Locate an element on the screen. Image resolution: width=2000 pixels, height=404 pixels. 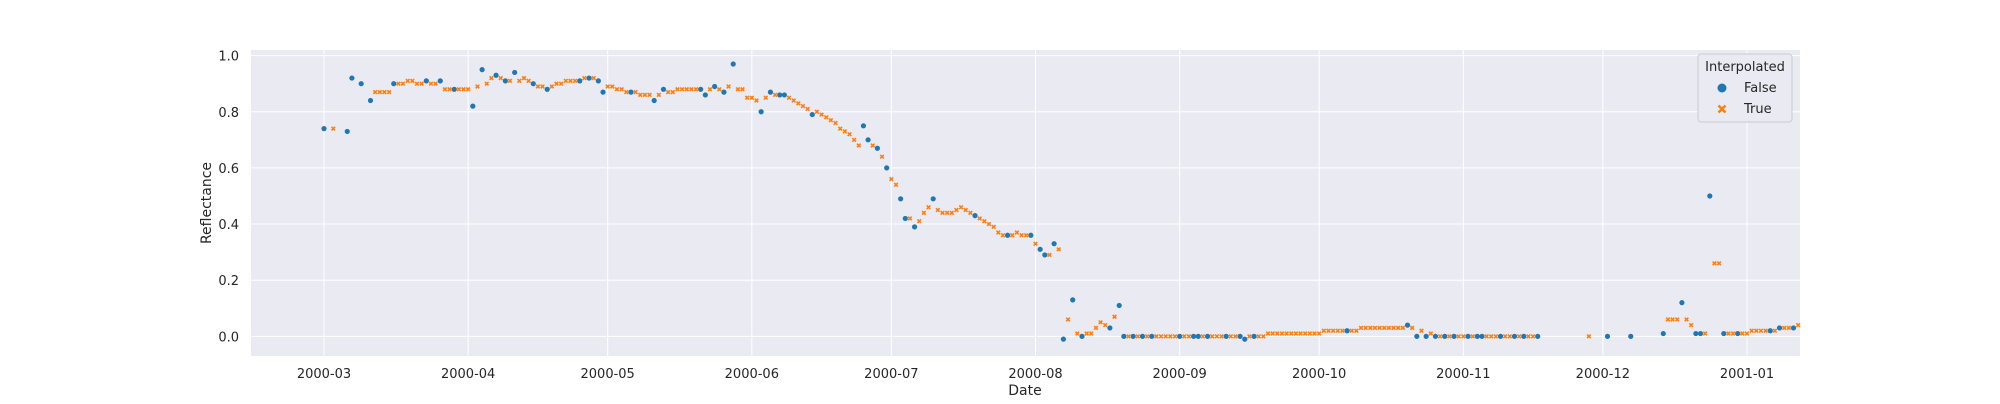
x-tick-label: 2001-01 is located at coordinates (1747, 374).